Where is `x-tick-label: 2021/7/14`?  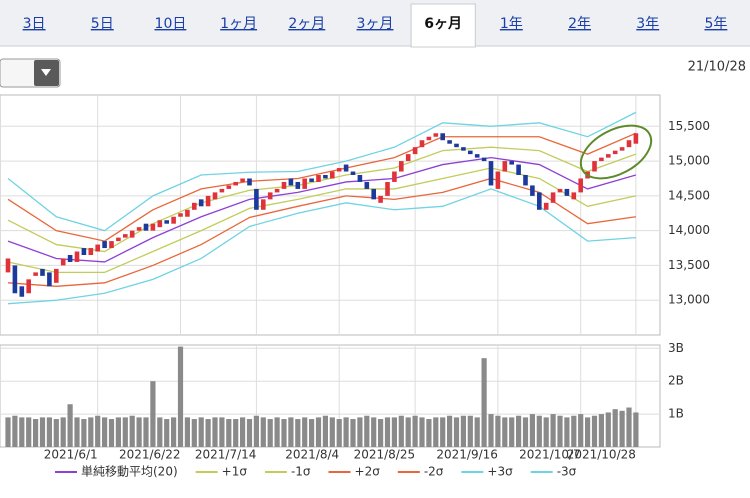
x-tick-label: 2021/7/14 is located at coordinates (226, 455).